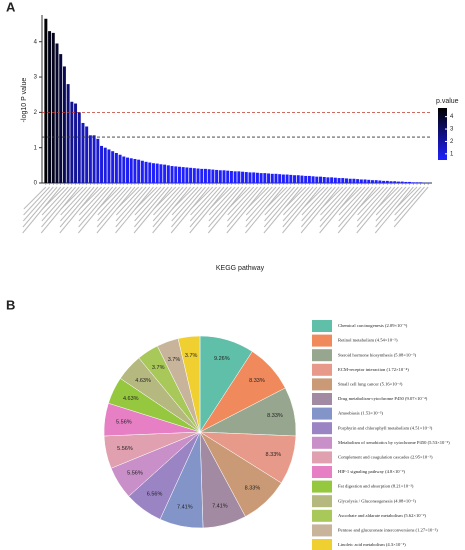 The width and height of the screenshot is (465, 550). What do you see at coordinates (220, 507) in the screenshot?
I see `slice-label: 7.41%` at bounding box center [220, 507].